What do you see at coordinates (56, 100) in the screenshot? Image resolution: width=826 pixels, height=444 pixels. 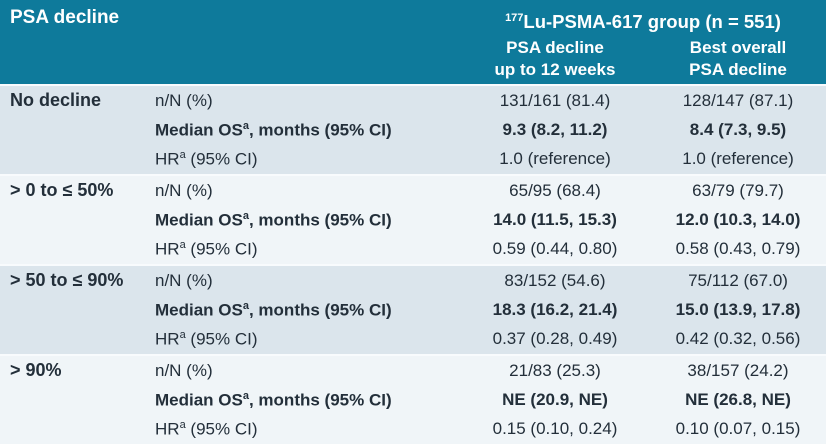 I see `category-cell: No decline` at bounding box center [56, 100].